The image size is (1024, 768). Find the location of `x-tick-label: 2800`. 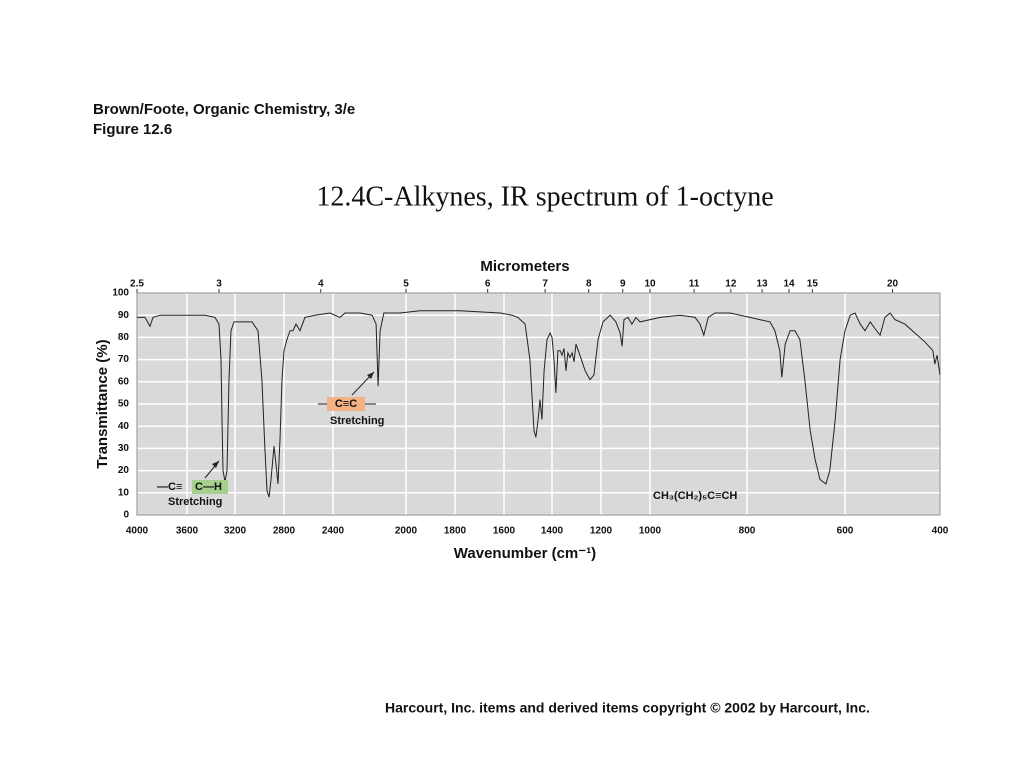

x-tick-label: 2800 is located at coordinates (284, 531).